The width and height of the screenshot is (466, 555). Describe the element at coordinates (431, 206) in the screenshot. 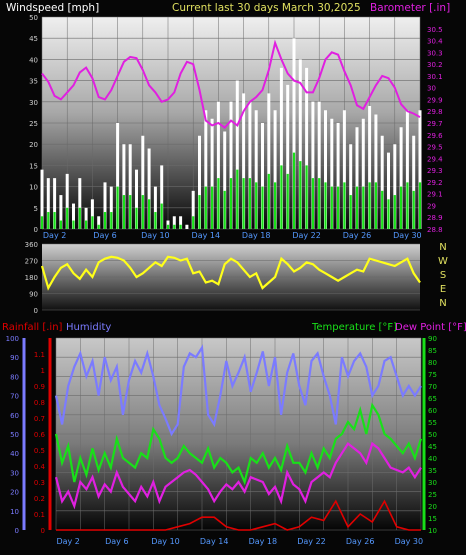

I see `barometer-tick-label: 29` at that location.